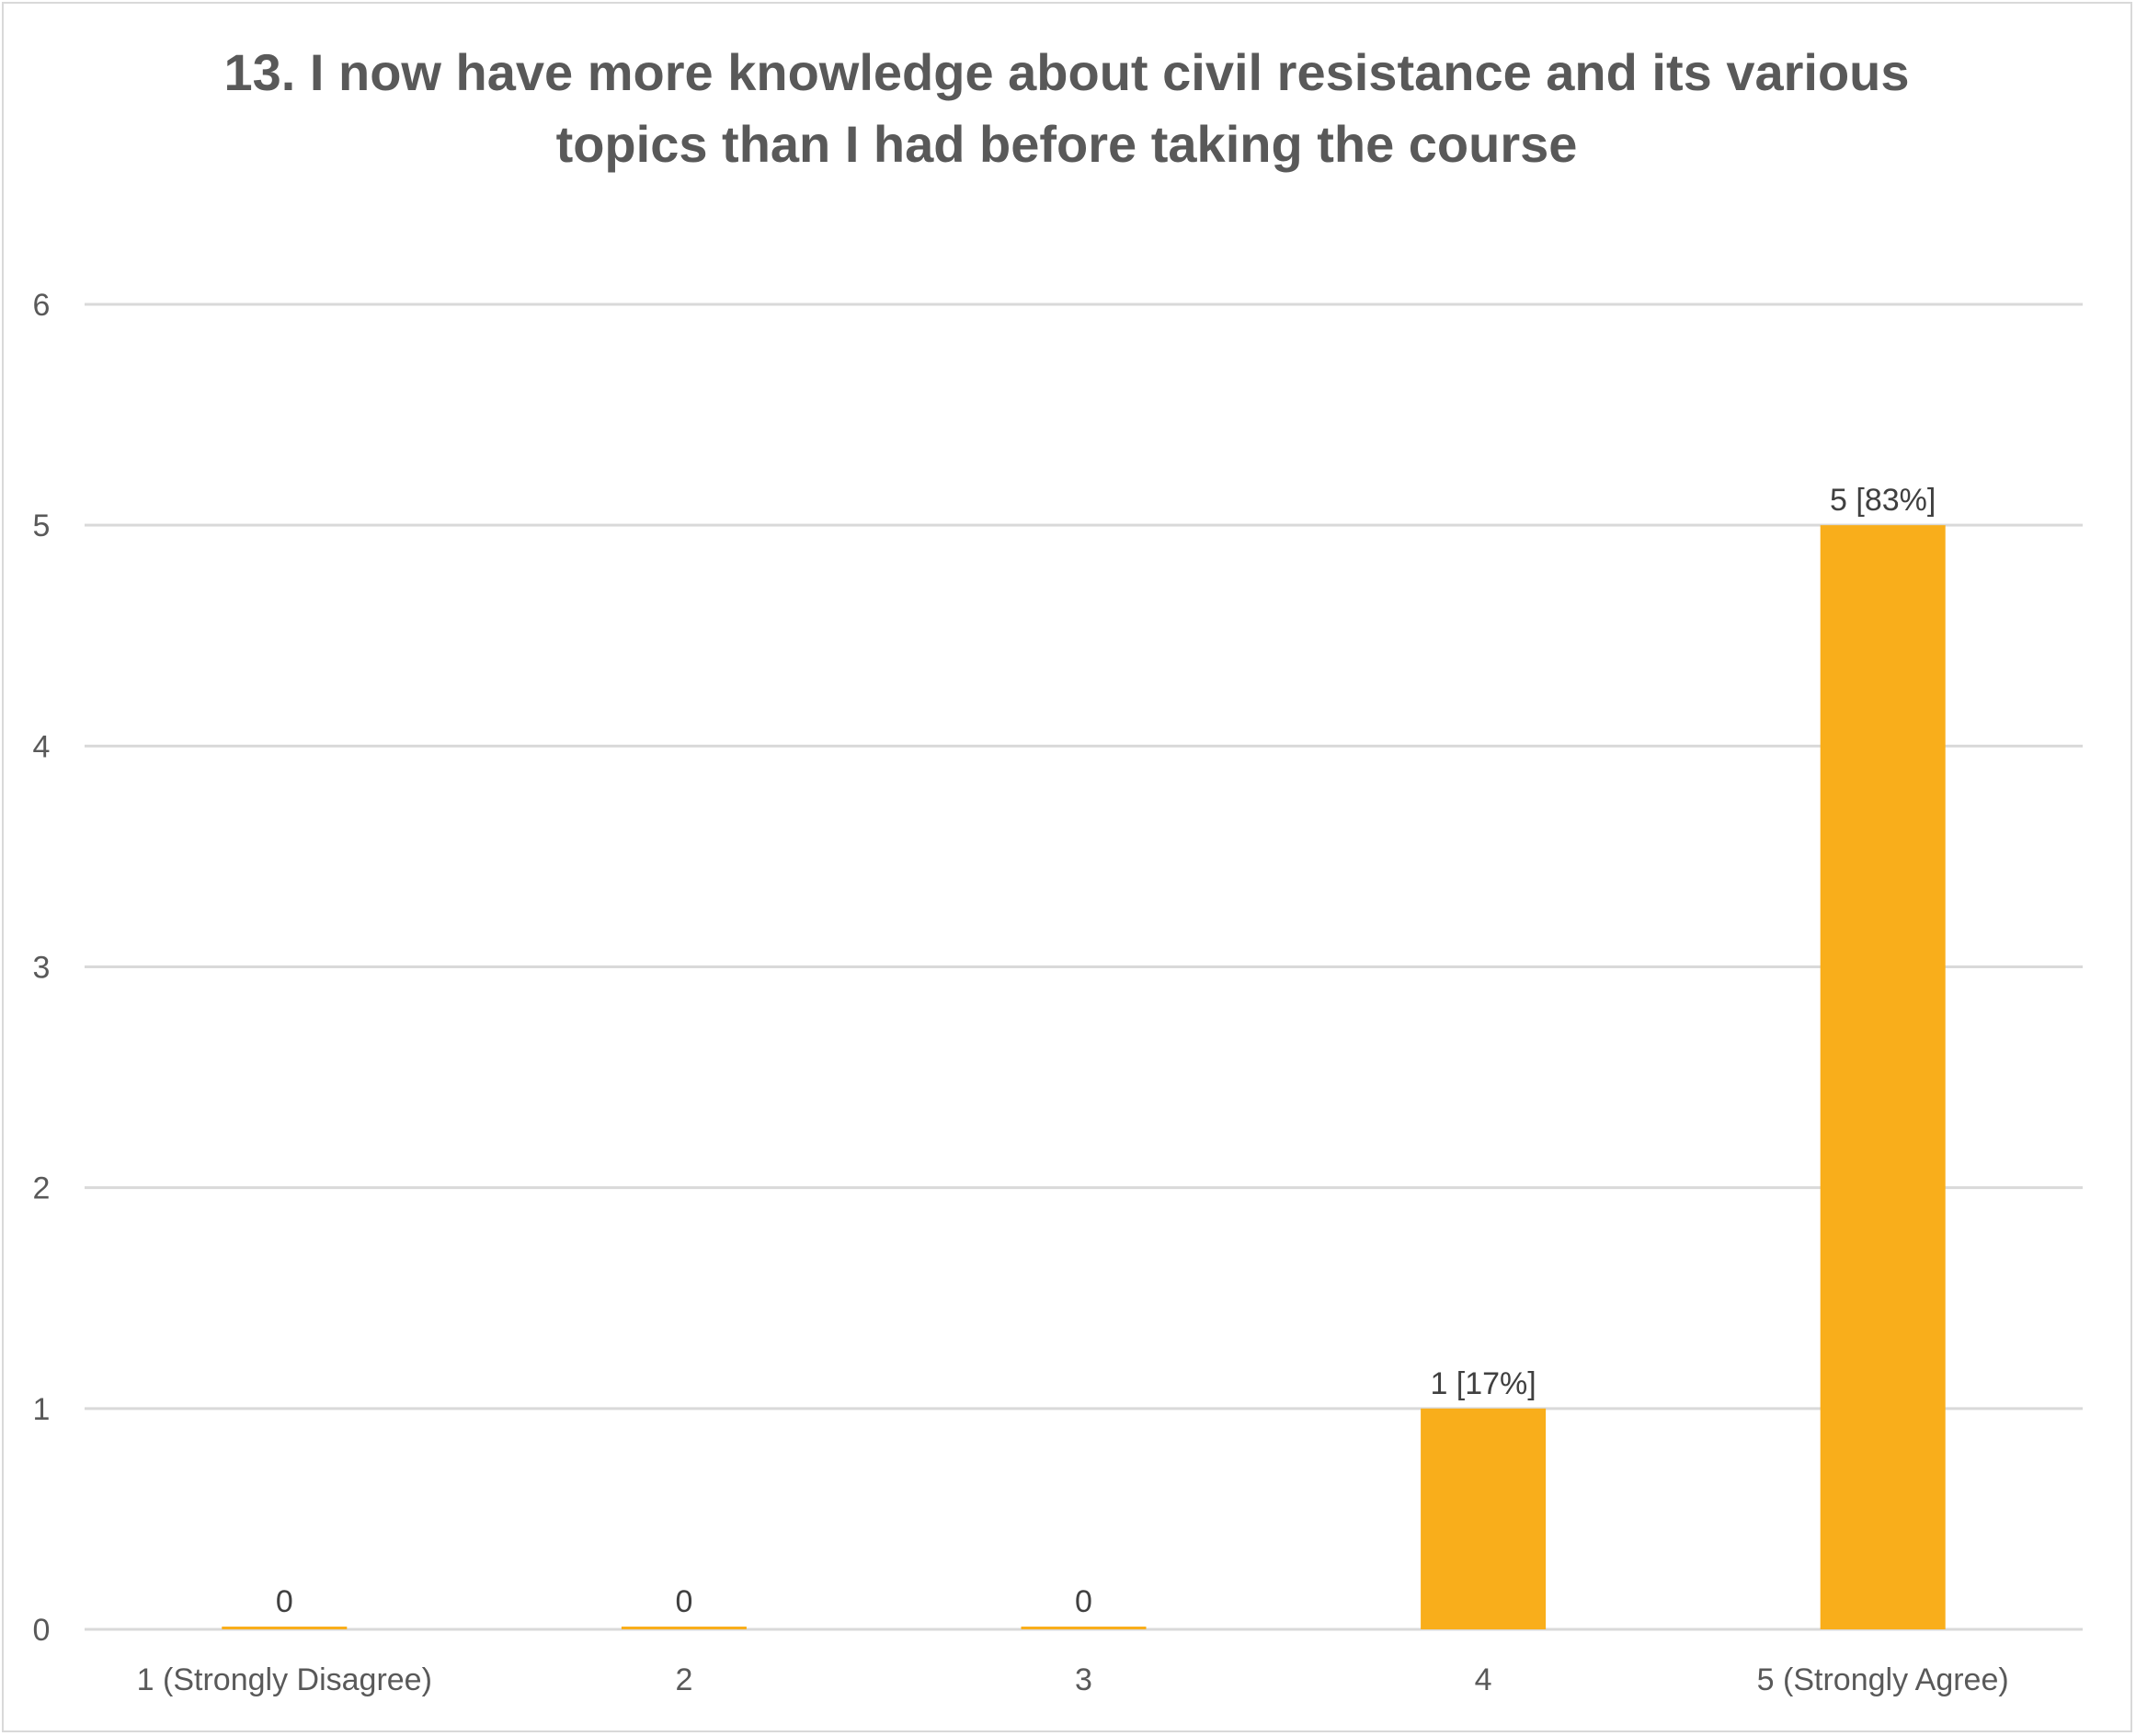 The image size is (2136, 1736). I want to click on x-tick-label-2: 2, so click(683, 1679).